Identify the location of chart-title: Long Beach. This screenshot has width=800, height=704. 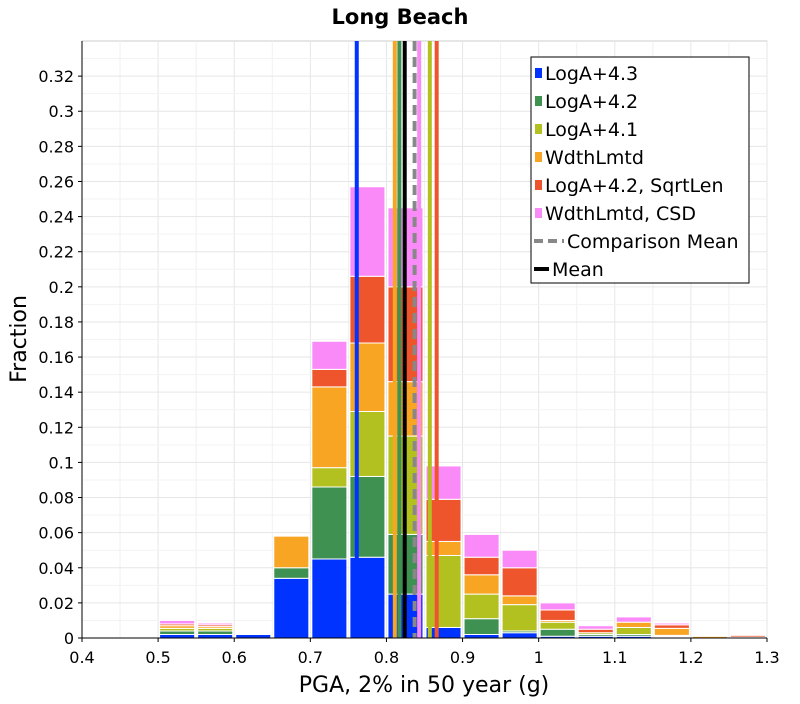
(400, 17).